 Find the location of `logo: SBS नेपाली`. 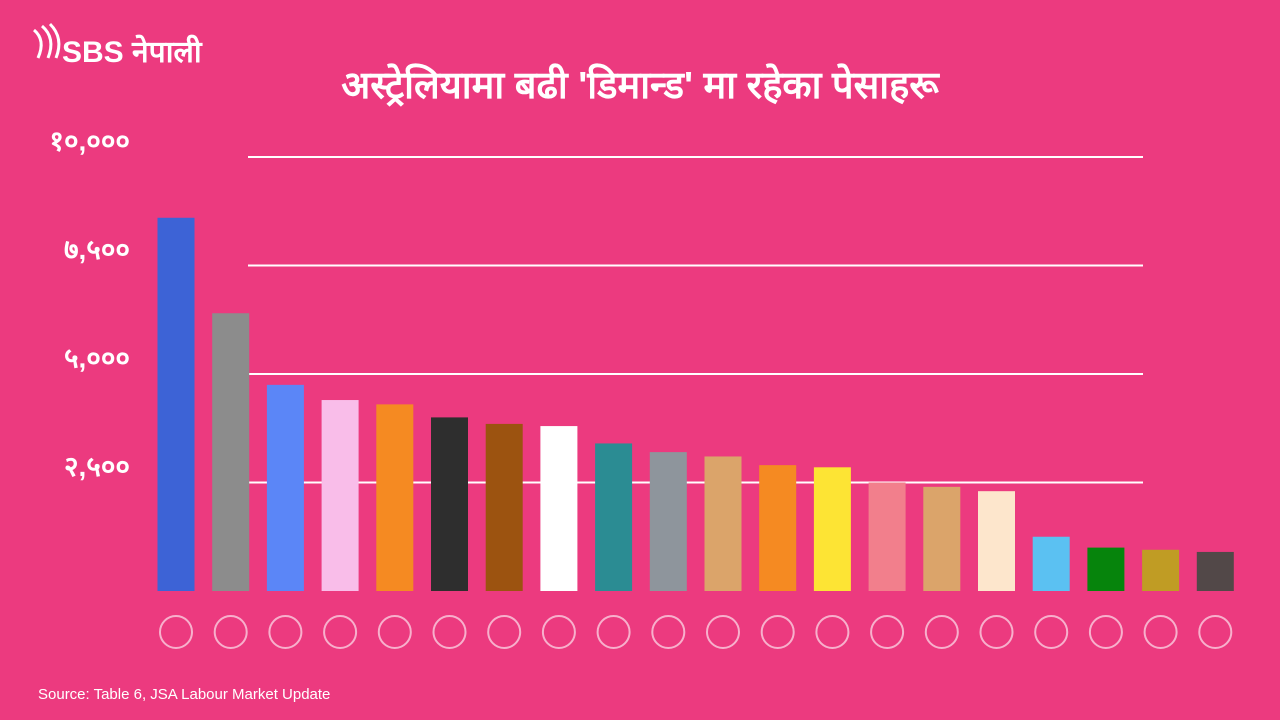

logo: SBS नेपाली is located at coordinates (132, 51).